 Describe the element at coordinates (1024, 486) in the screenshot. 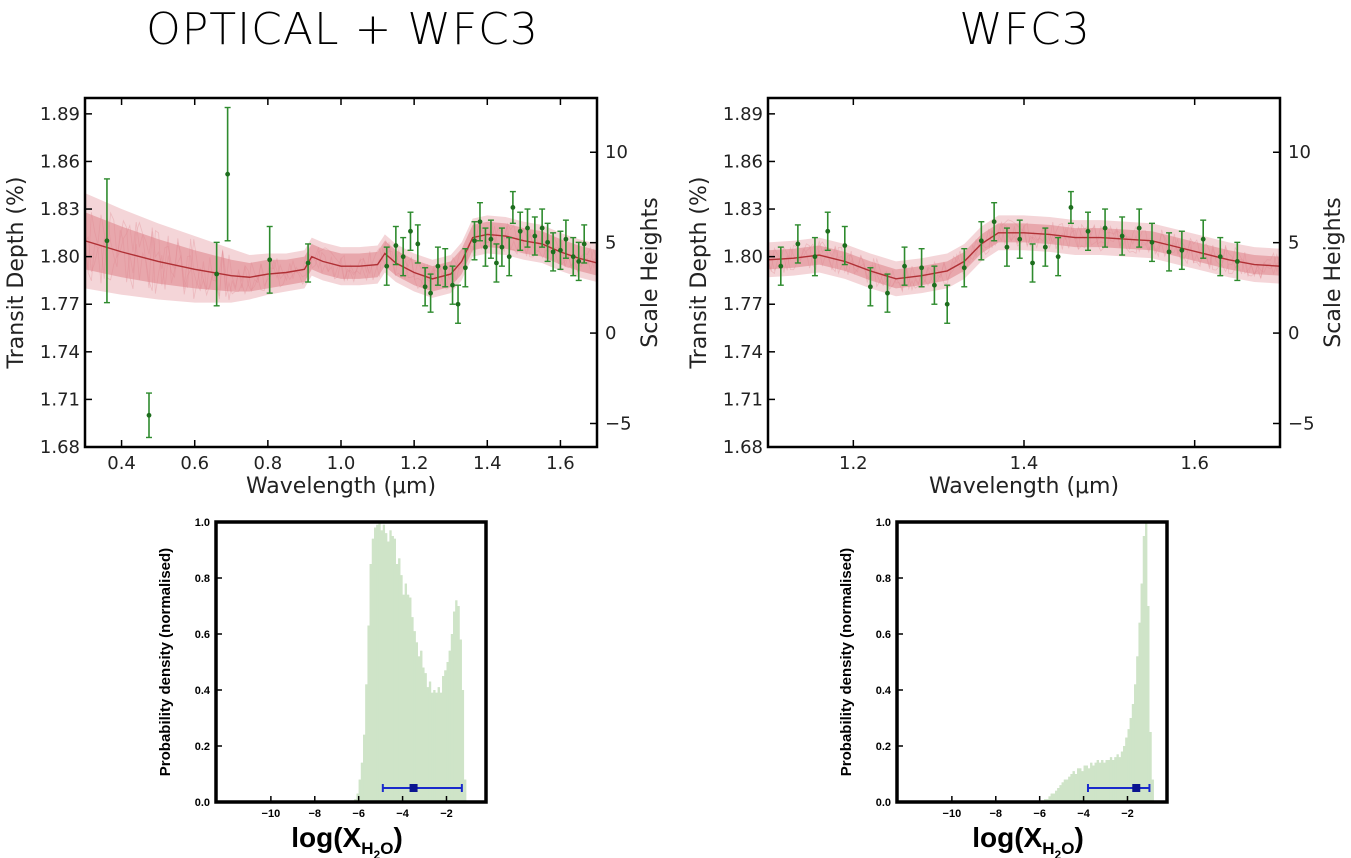

I see `x-axis-label: Wavelength (μm)` at that location.